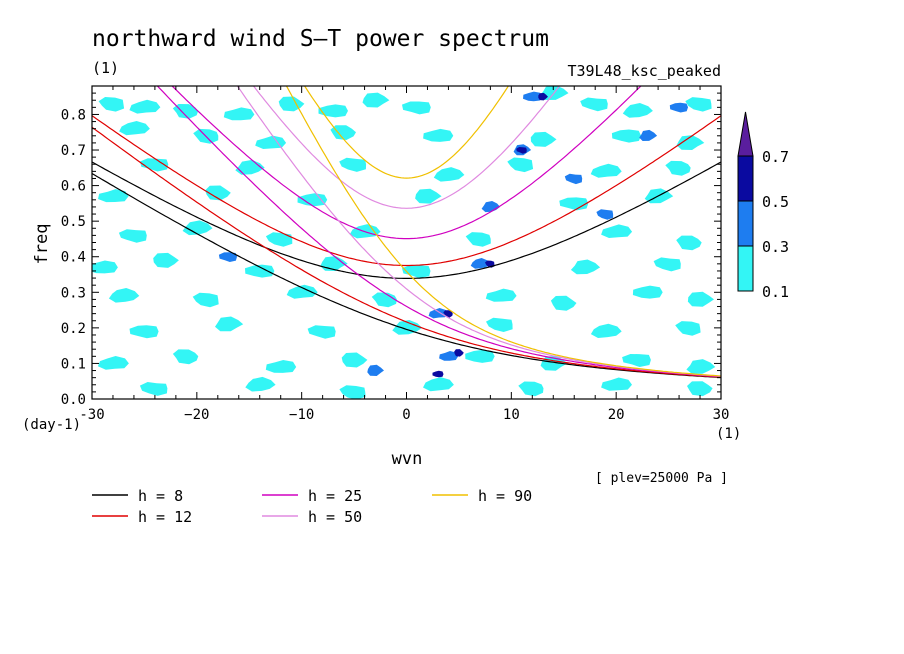  I want to click on legend: h = 8 h = 12 h = 25 h = 50 h = 90, so click(312, 506).